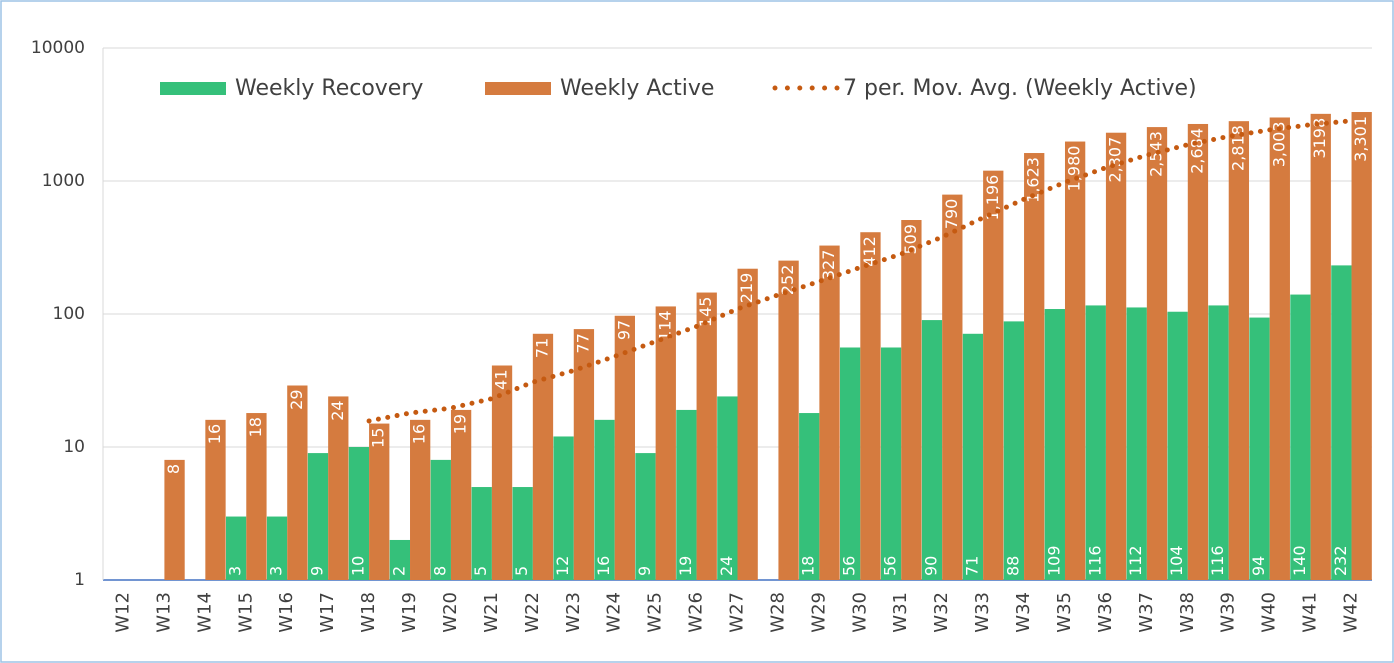  What do you see at coordinates (1074, 169) in the screenshot?
I see `data-label: 1,980` at bounding box center [1074, 169].